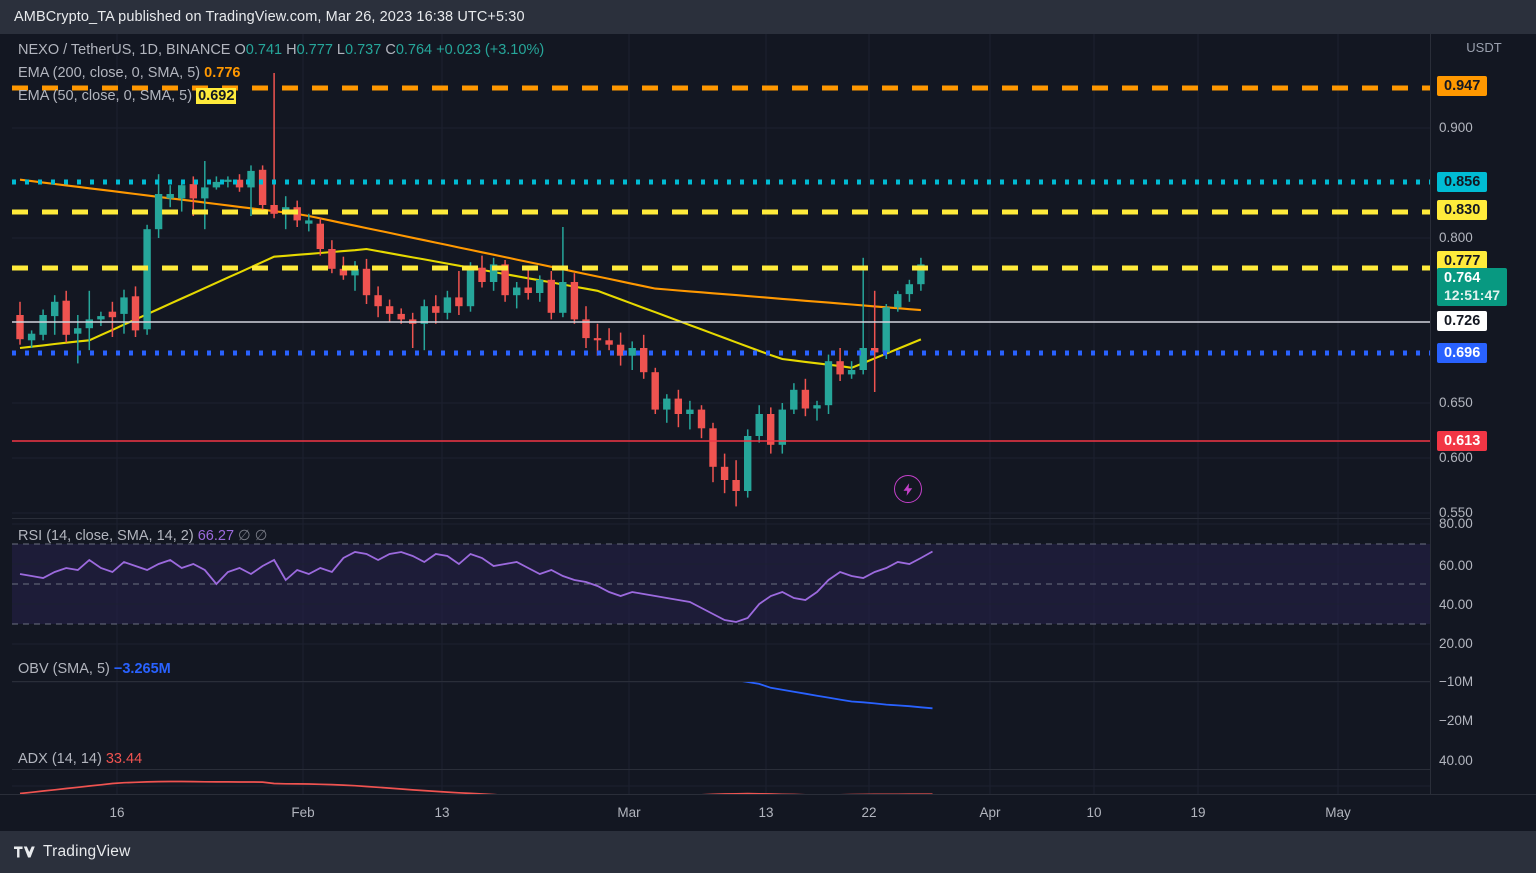 This screenshot has width=1536, height=873. I want to click on ema50-label: EMA (50, close, 0, SMA, 5), so click(105, 96).